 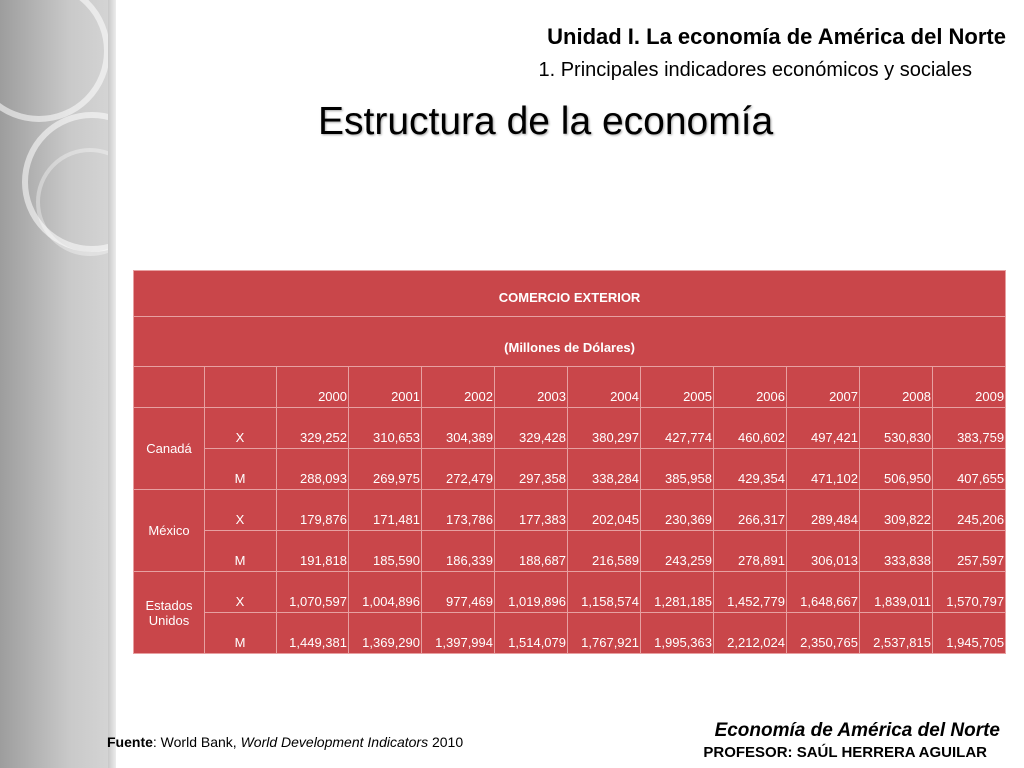 What do you see at coordinates (130, 742) in the screenshot?
I see `source-label: Fuente` at bounding box center [130, 742].